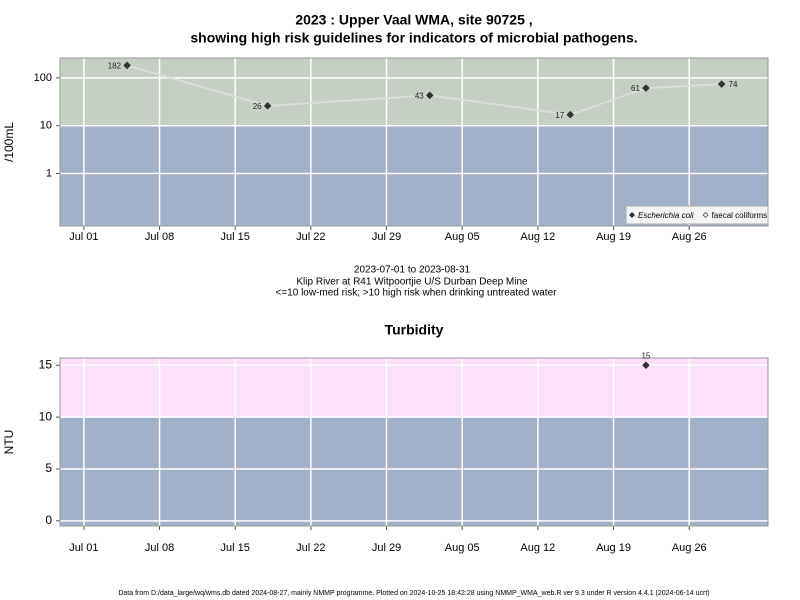  I want to click on legend-label: Escherichia coli, so click(666, 215).